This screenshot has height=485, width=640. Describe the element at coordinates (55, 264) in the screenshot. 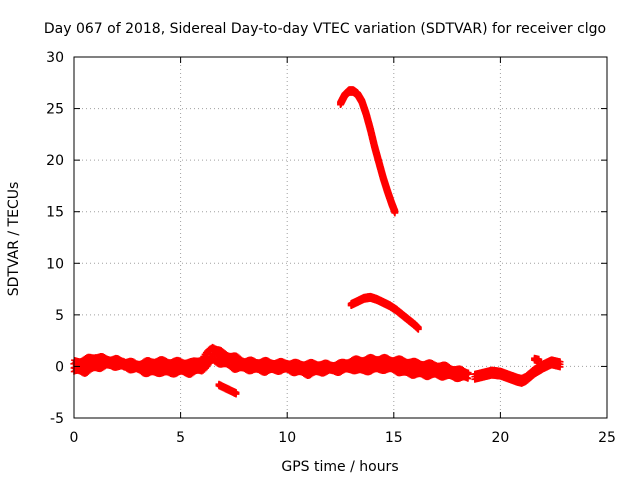

I see `y-tick-label: 10` at that location.